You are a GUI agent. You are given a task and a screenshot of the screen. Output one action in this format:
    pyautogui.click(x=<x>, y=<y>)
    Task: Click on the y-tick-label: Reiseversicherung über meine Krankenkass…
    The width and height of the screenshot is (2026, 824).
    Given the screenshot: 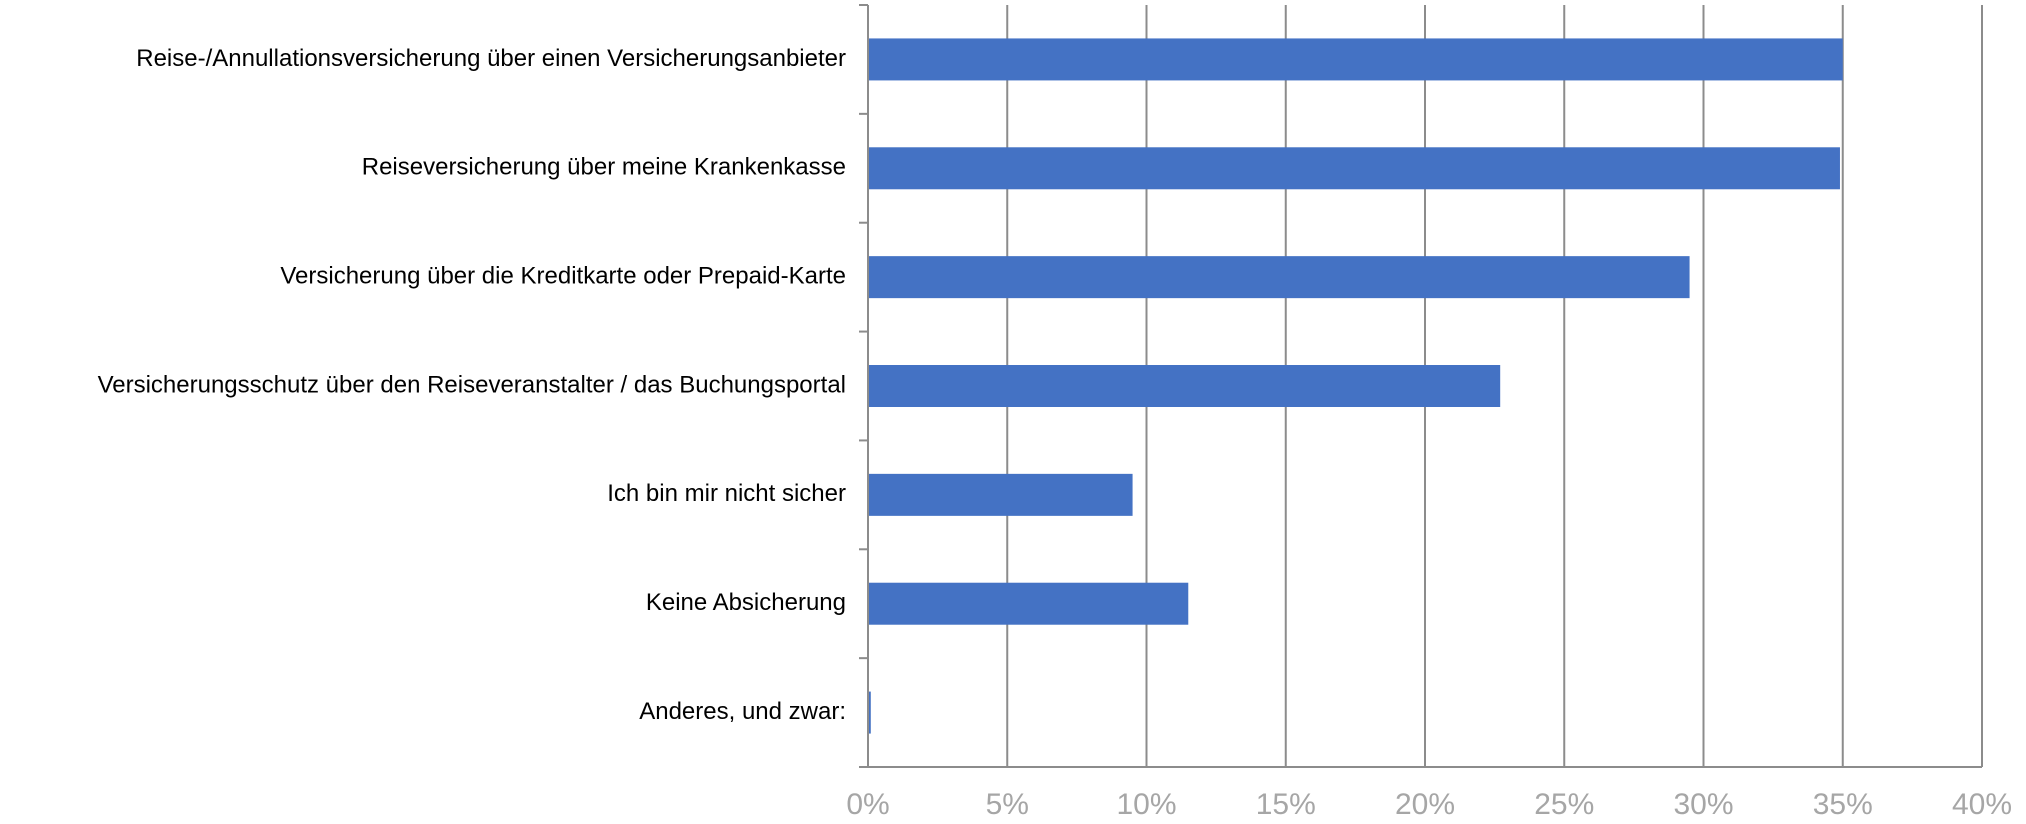 What is the action you would take?
    pyautogui.click(x=604, y=167)
    